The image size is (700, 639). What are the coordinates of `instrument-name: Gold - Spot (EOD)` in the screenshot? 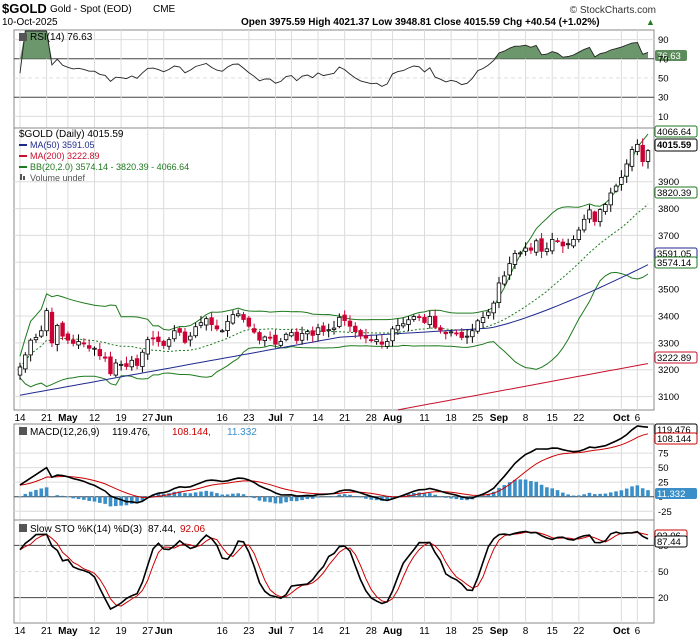 It's located at (91, 9).